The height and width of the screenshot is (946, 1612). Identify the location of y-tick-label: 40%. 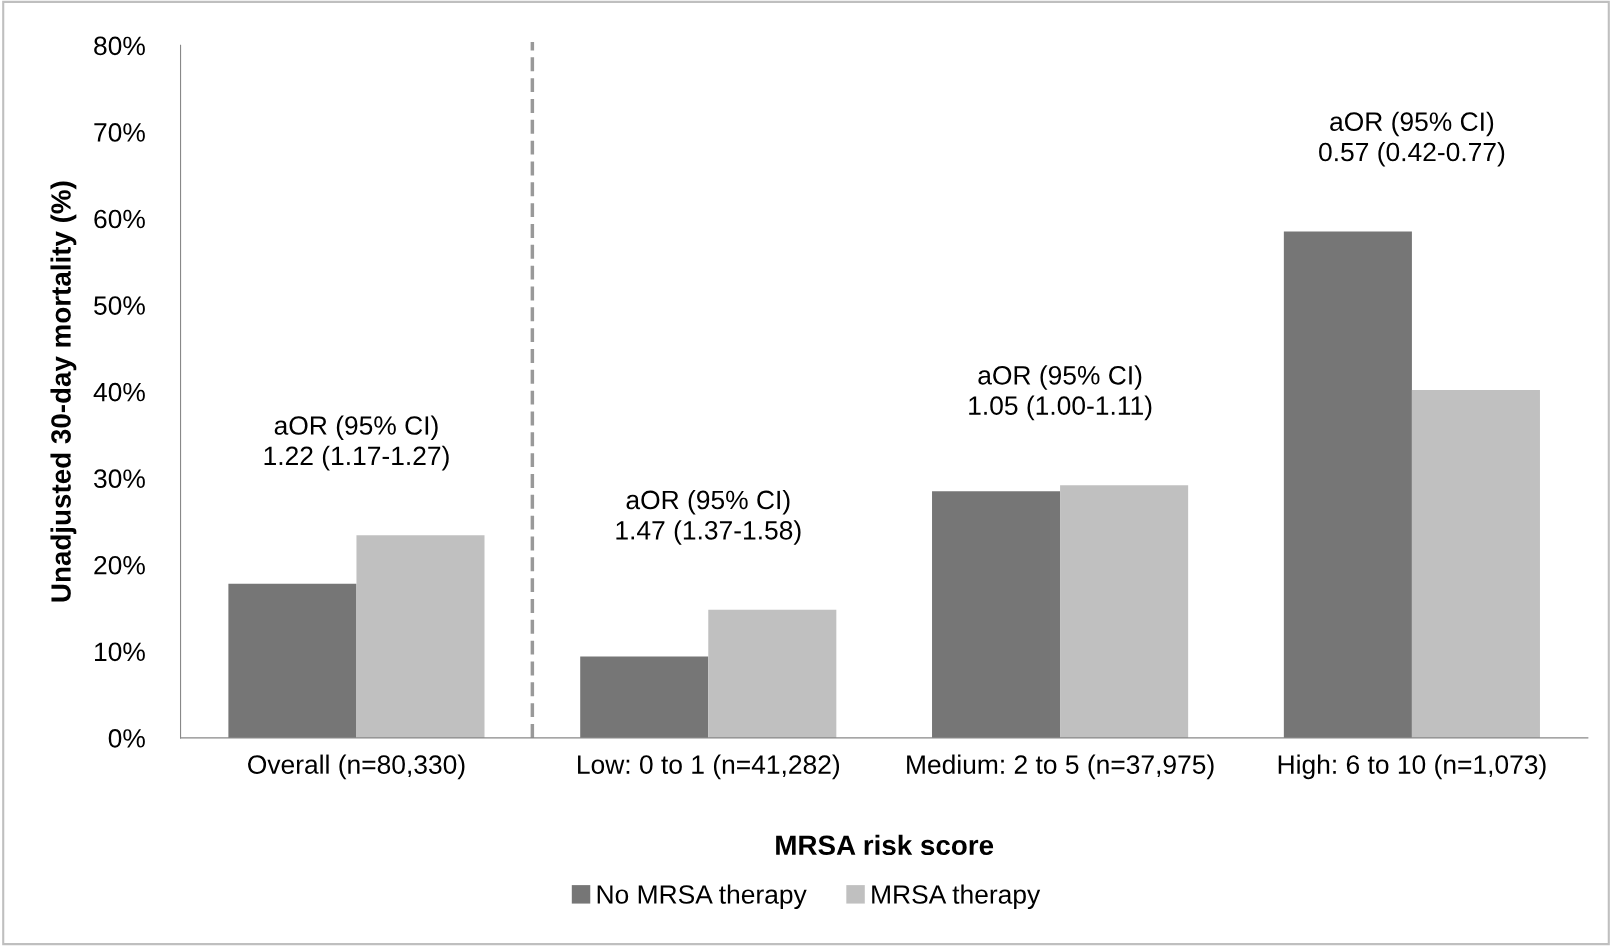
(119, 392).